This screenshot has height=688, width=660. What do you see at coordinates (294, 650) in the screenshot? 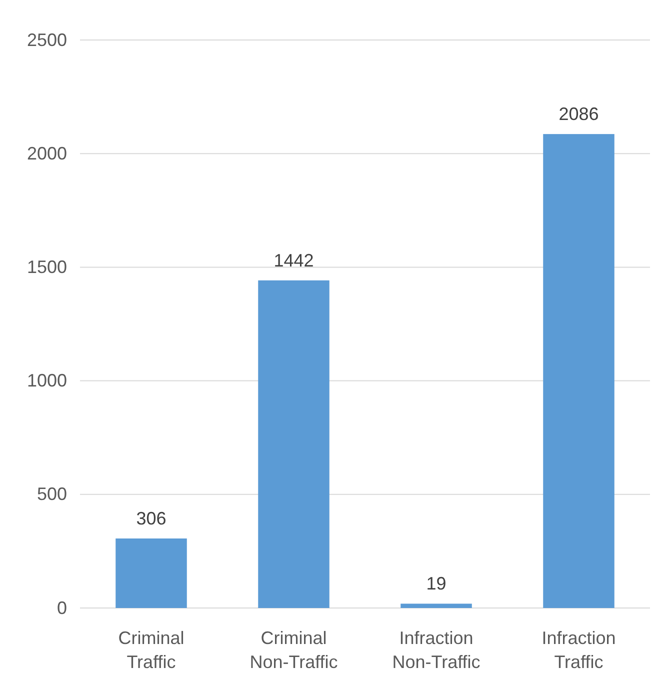
I see `x-tick-label: Criminal Non-Traffic` at bounding box center [294, 650].